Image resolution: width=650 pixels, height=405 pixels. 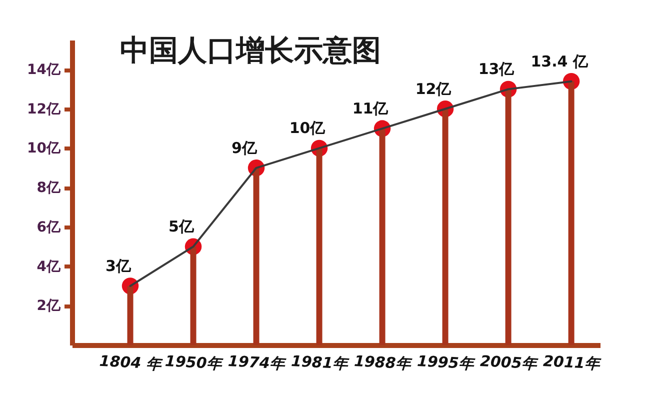 I want to click on data-label: 9亿, so click(x=245, y=147).